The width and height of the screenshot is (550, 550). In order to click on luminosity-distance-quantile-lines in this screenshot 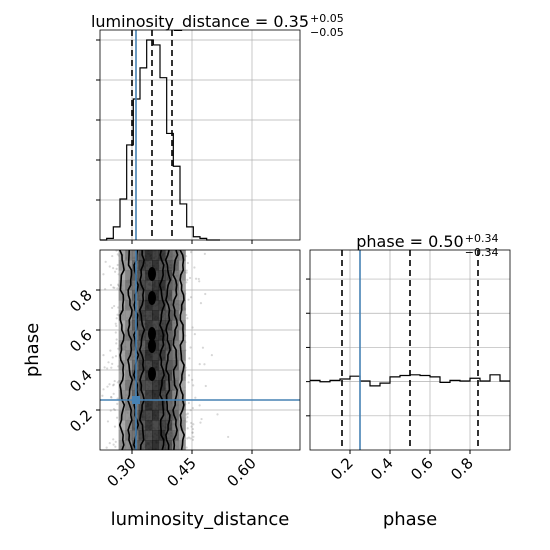, I will do `click(152, 135)`.